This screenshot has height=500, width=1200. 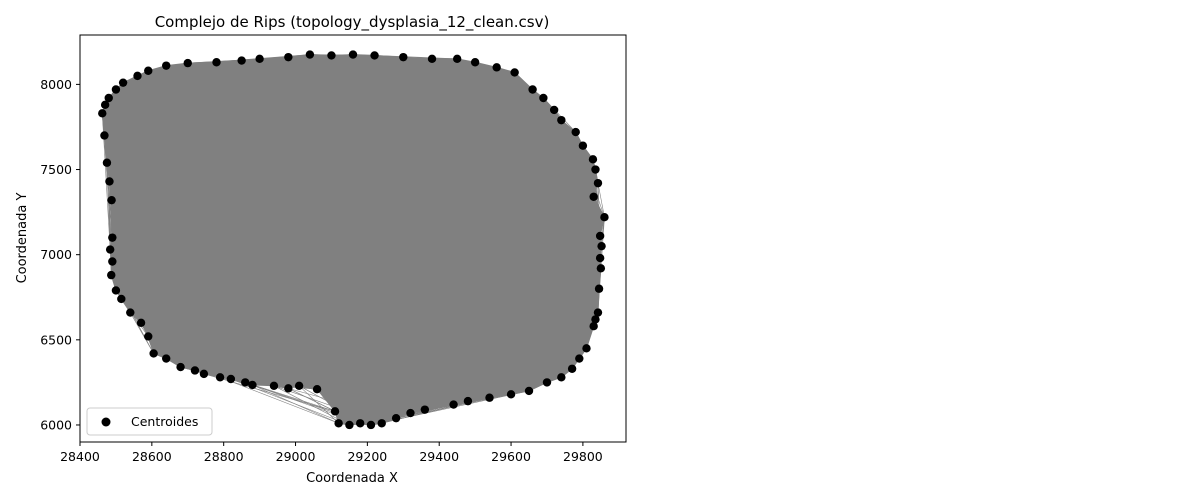 What do you see at coordinates (22, 238) in the screenshot?
I see `y-axis-label: Coordenada Y` at bounding box center [22, 238].